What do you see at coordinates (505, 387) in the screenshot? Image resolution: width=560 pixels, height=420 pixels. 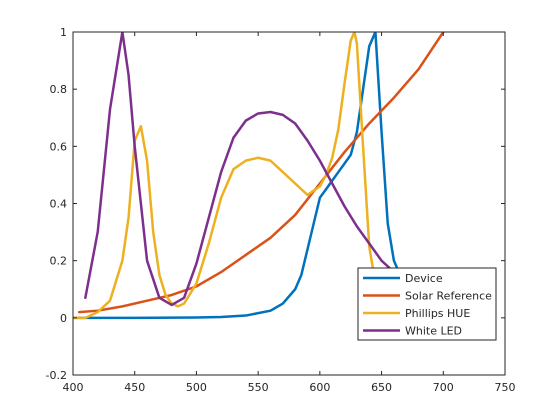 I see `x-tick-label: 750` at bounding box center [505, 387].